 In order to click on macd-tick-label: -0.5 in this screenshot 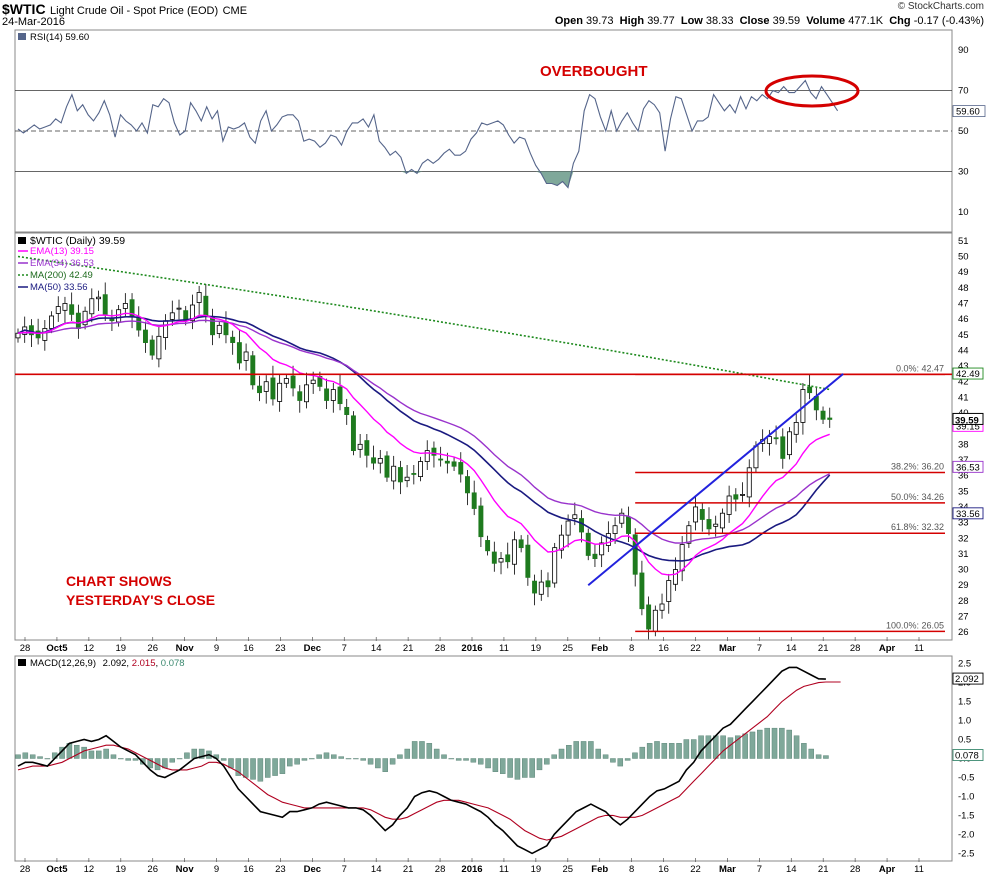, I will do `click(966, 777)`.